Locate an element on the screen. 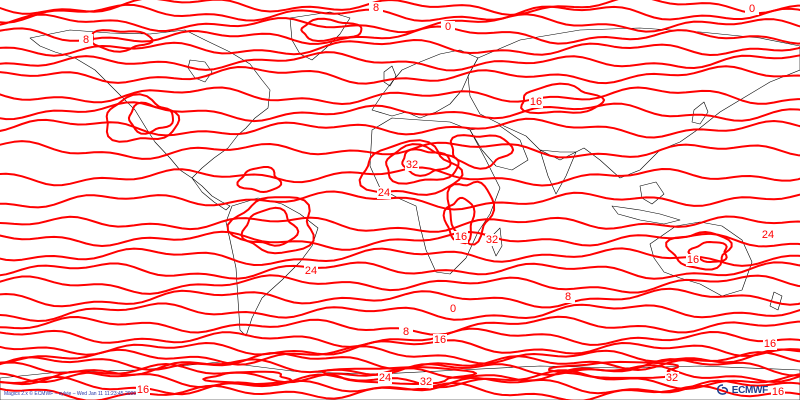 This screenshot has height=400, width=800. coast-antarctica is located at coordinates (400, 380).